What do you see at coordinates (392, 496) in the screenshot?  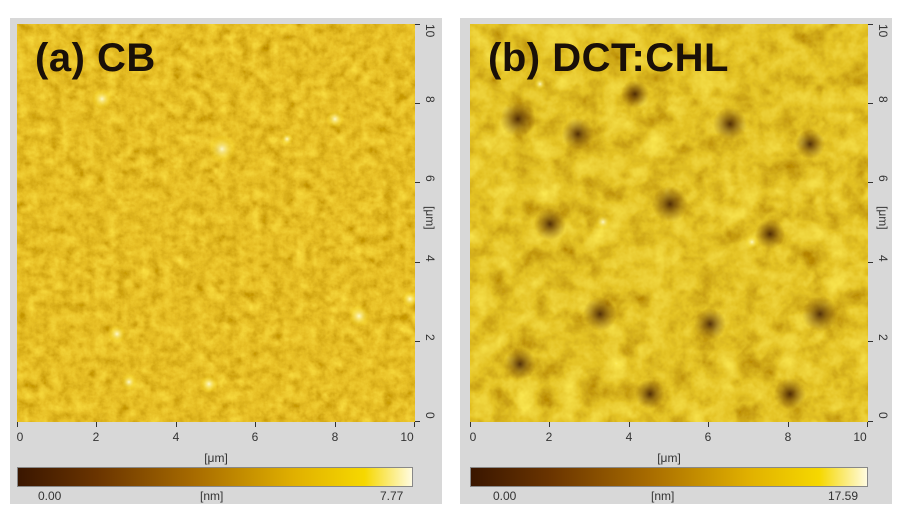 I see `colorbar-a-max: 7.77` at bounding box center [392, 496].